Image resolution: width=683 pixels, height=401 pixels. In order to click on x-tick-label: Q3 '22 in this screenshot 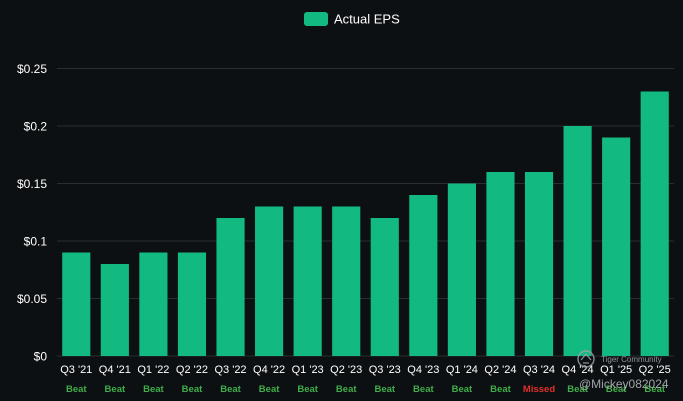, I will do `click(230, 370)`.